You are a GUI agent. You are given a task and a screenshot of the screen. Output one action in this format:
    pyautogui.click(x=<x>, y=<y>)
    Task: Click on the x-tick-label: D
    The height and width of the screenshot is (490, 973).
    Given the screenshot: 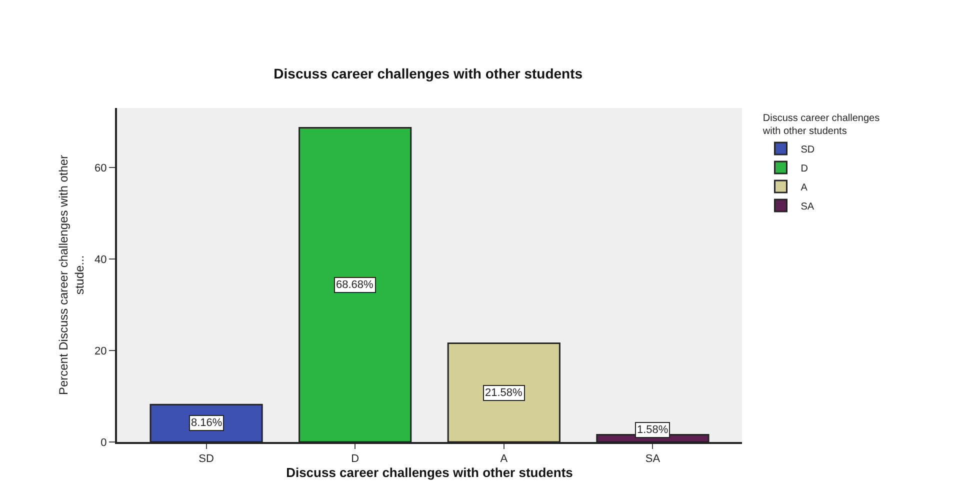 What is the action you would take?
    pyautogui.click(x=355, y=459)
    